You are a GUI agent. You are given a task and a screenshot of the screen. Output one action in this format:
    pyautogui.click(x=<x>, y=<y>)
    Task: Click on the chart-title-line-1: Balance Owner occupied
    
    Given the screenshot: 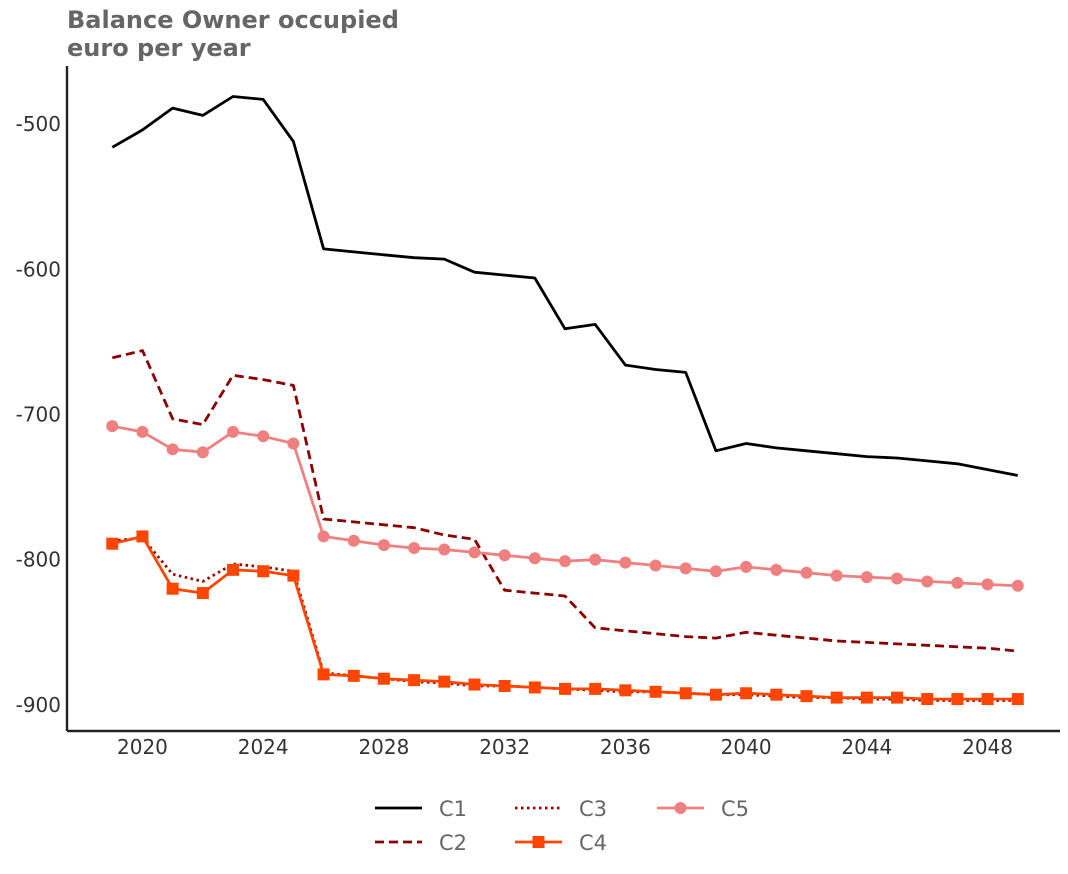 What is the action you would take?
    pyautogui.click(x=233, y=20)
    